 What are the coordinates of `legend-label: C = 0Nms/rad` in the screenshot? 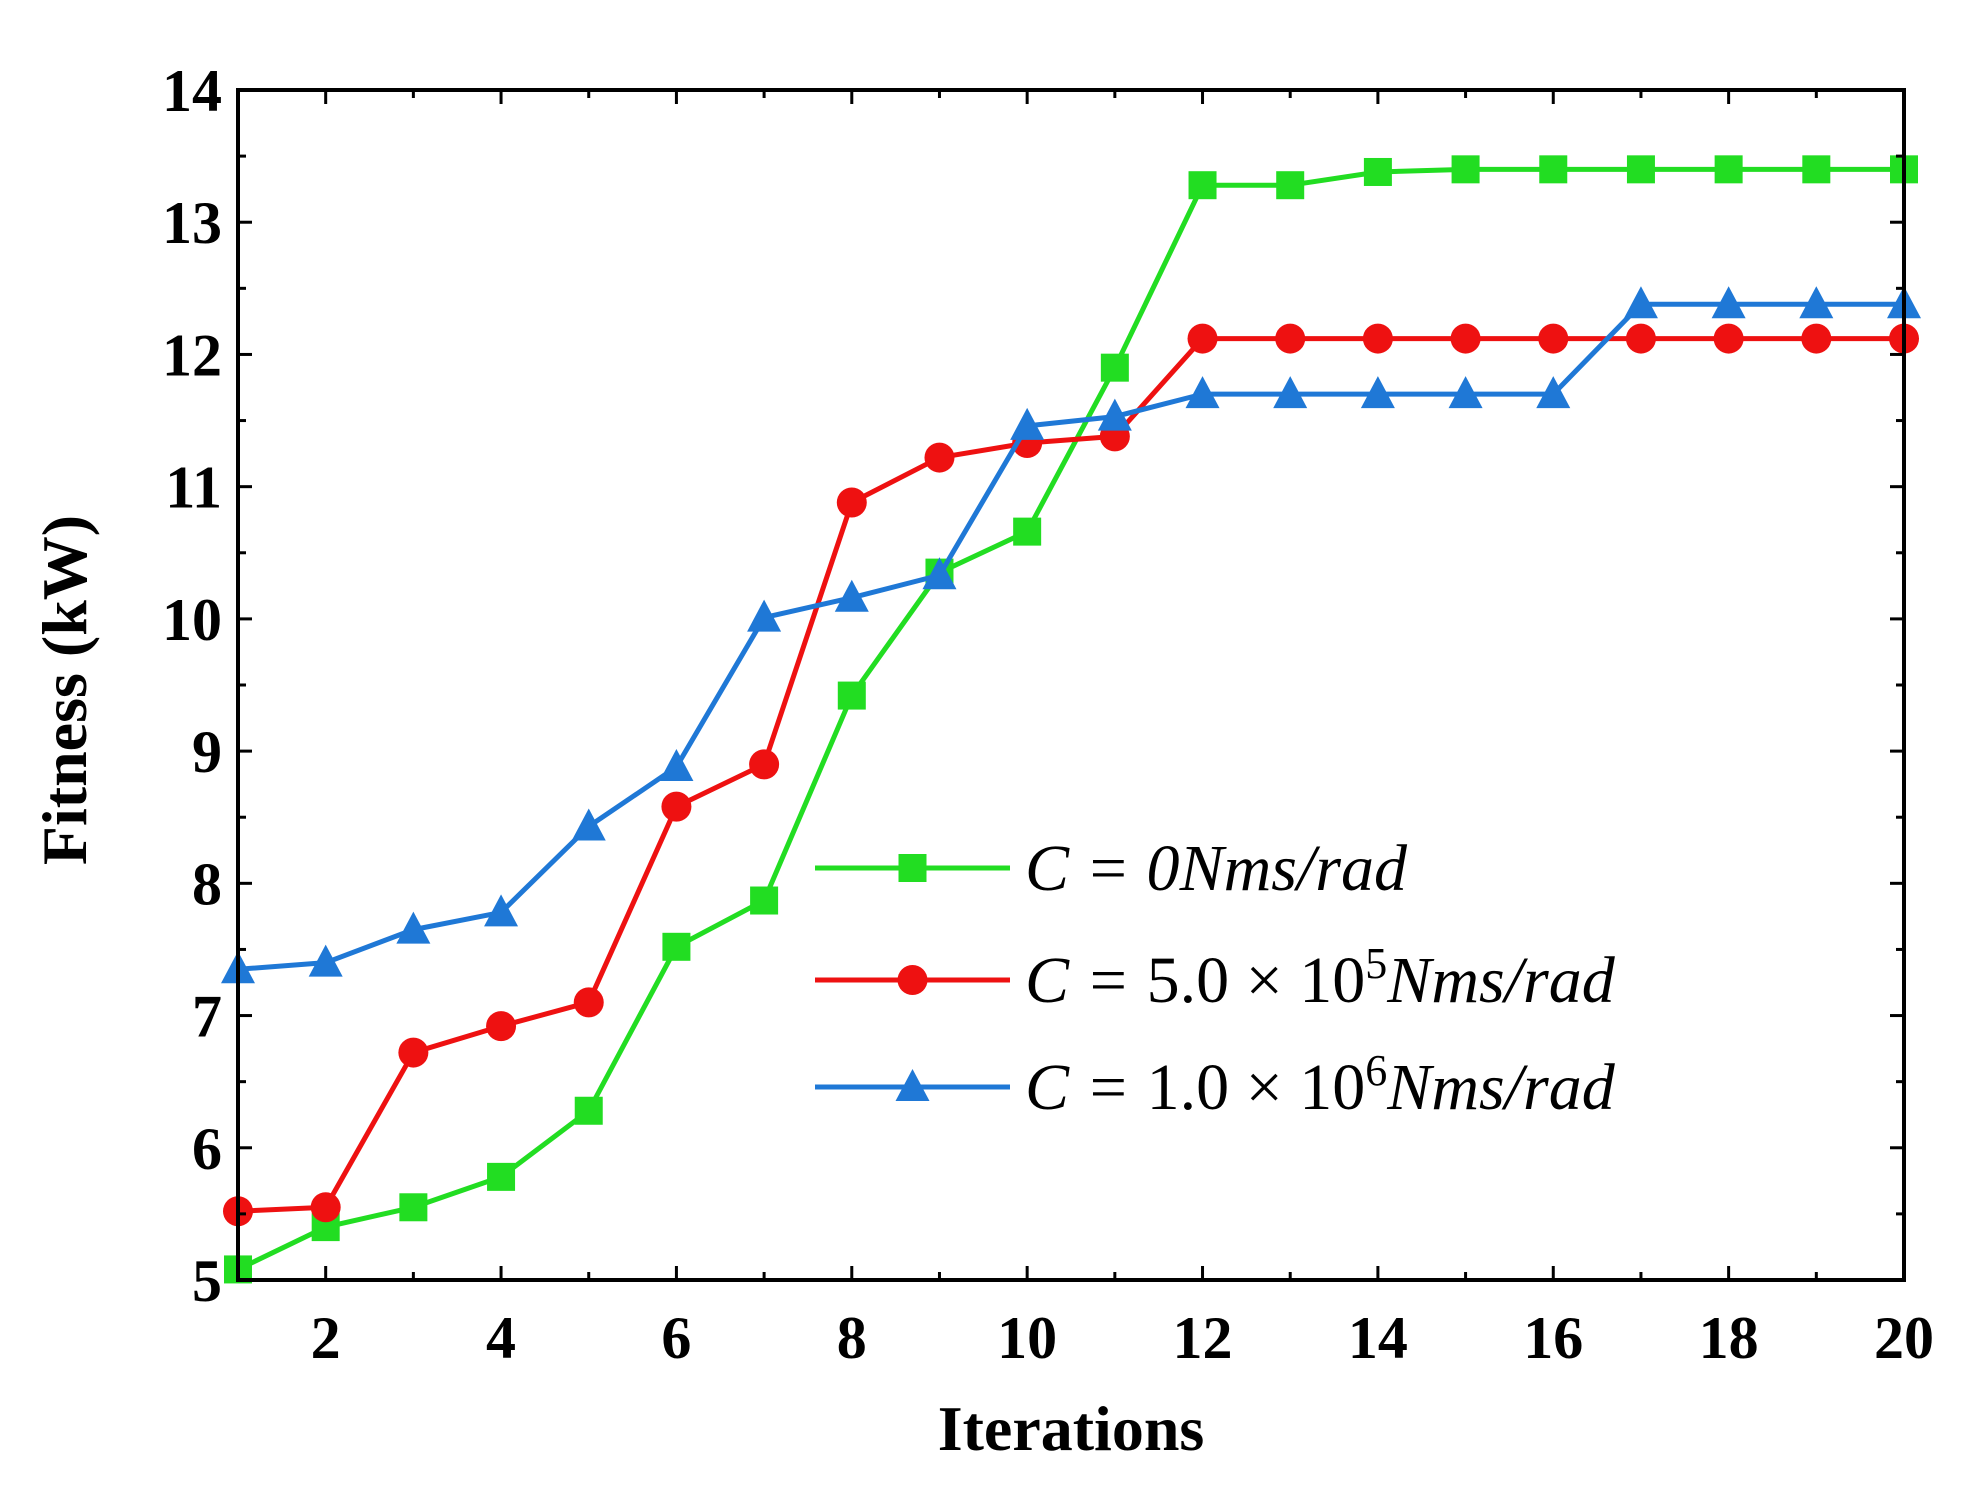 It's located at (1216, 868).